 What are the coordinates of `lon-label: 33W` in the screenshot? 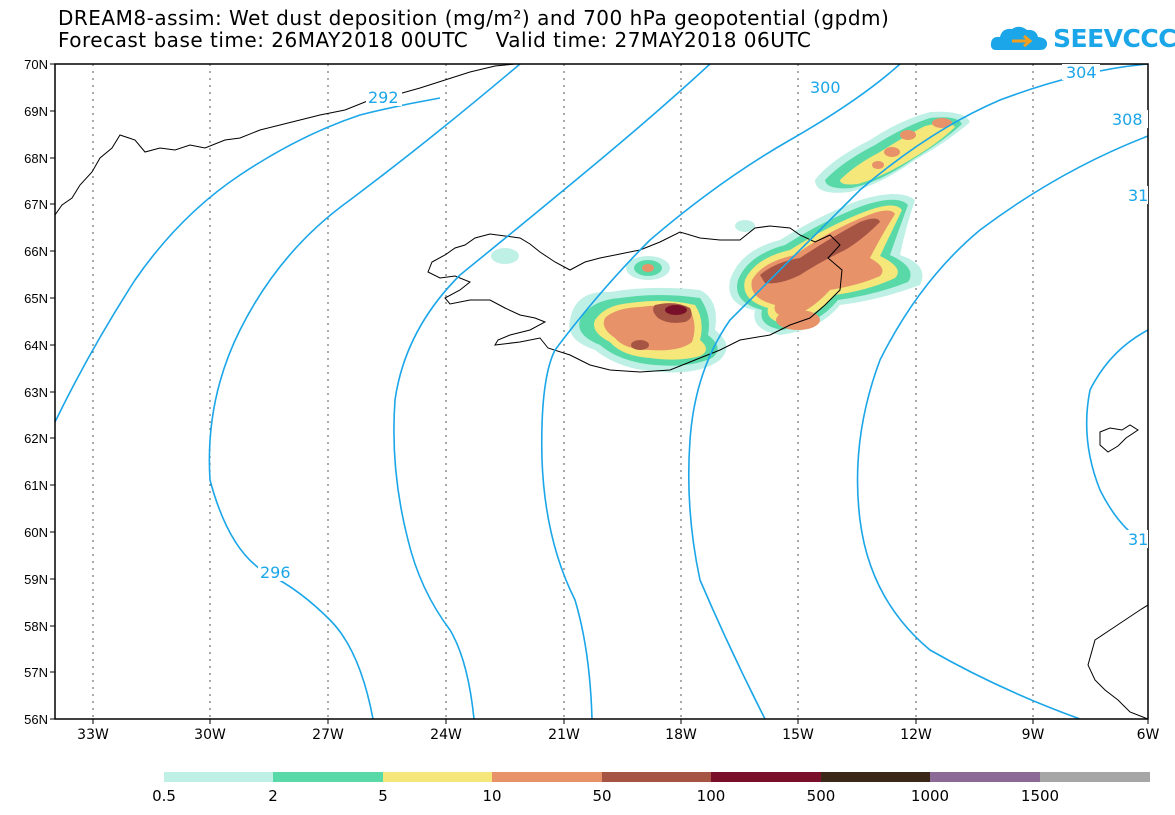 It's located at (93, 735).